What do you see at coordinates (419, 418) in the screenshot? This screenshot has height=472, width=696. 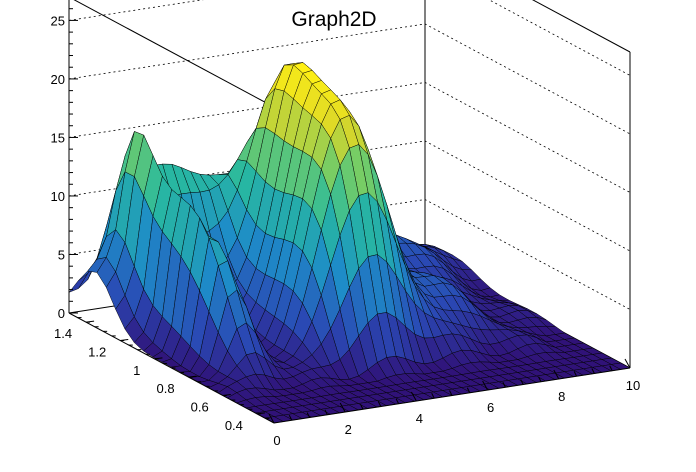 I see `x-tick-label: 4` at bounding box center [419, 418].